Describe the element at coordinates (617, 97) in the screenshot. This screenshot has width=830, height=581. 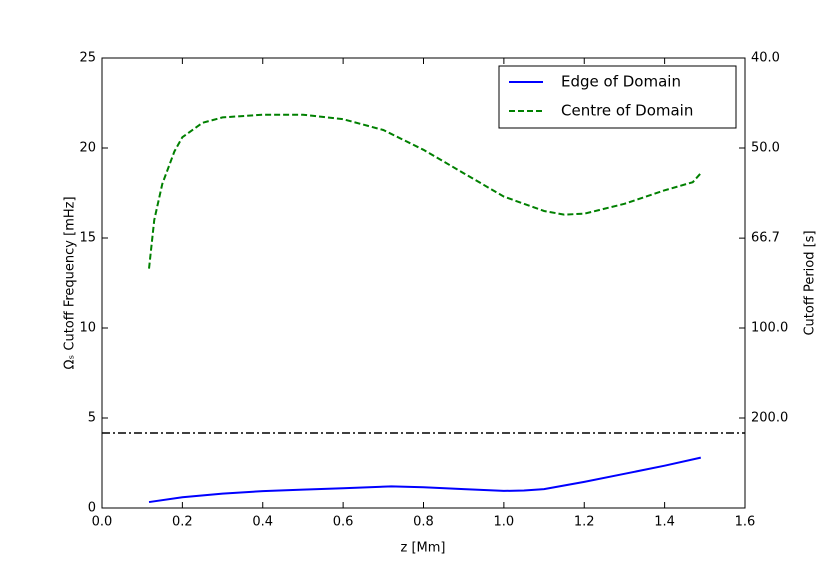
I see `legend-box` at that location.